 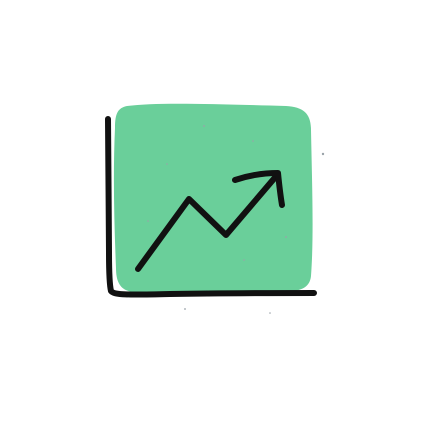 What do you see at coordinates (208, 221) in the screenshot?
I see `trend-line` at bounding box center [208, 221].